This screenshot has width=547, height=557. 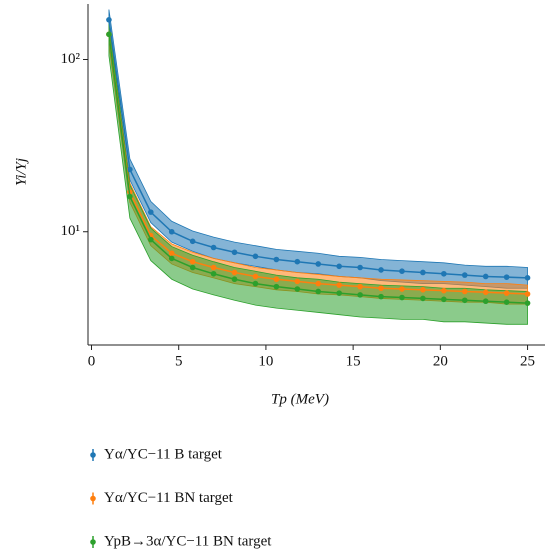 What do you see at coordinates (353, 361) in the screenshot?
I see `x-tick-label: 15` at bounding box center [353, 361].